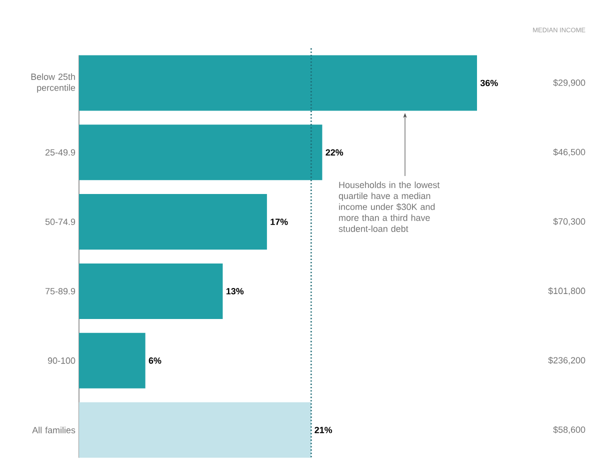 Image resolution: width=593 pixels, height=459 pixels. What do you see at coordinates (389, 207) in the screenshot?
I see `annotation: Households in the lowest quartile have a median income under $30K and more than a third have student-loan debt` at bounding box center [389, 207].